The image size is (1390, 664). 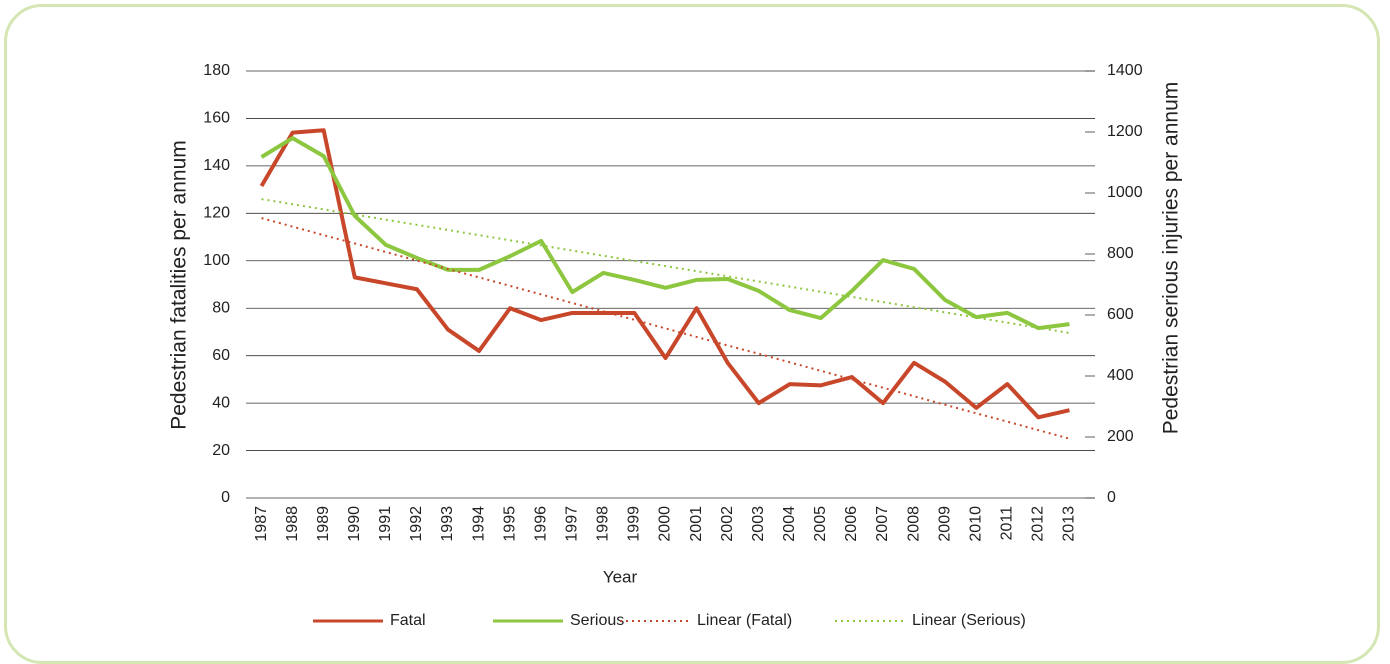 I want to click on x-tick-label: 1991, so click(x=385, y=524).